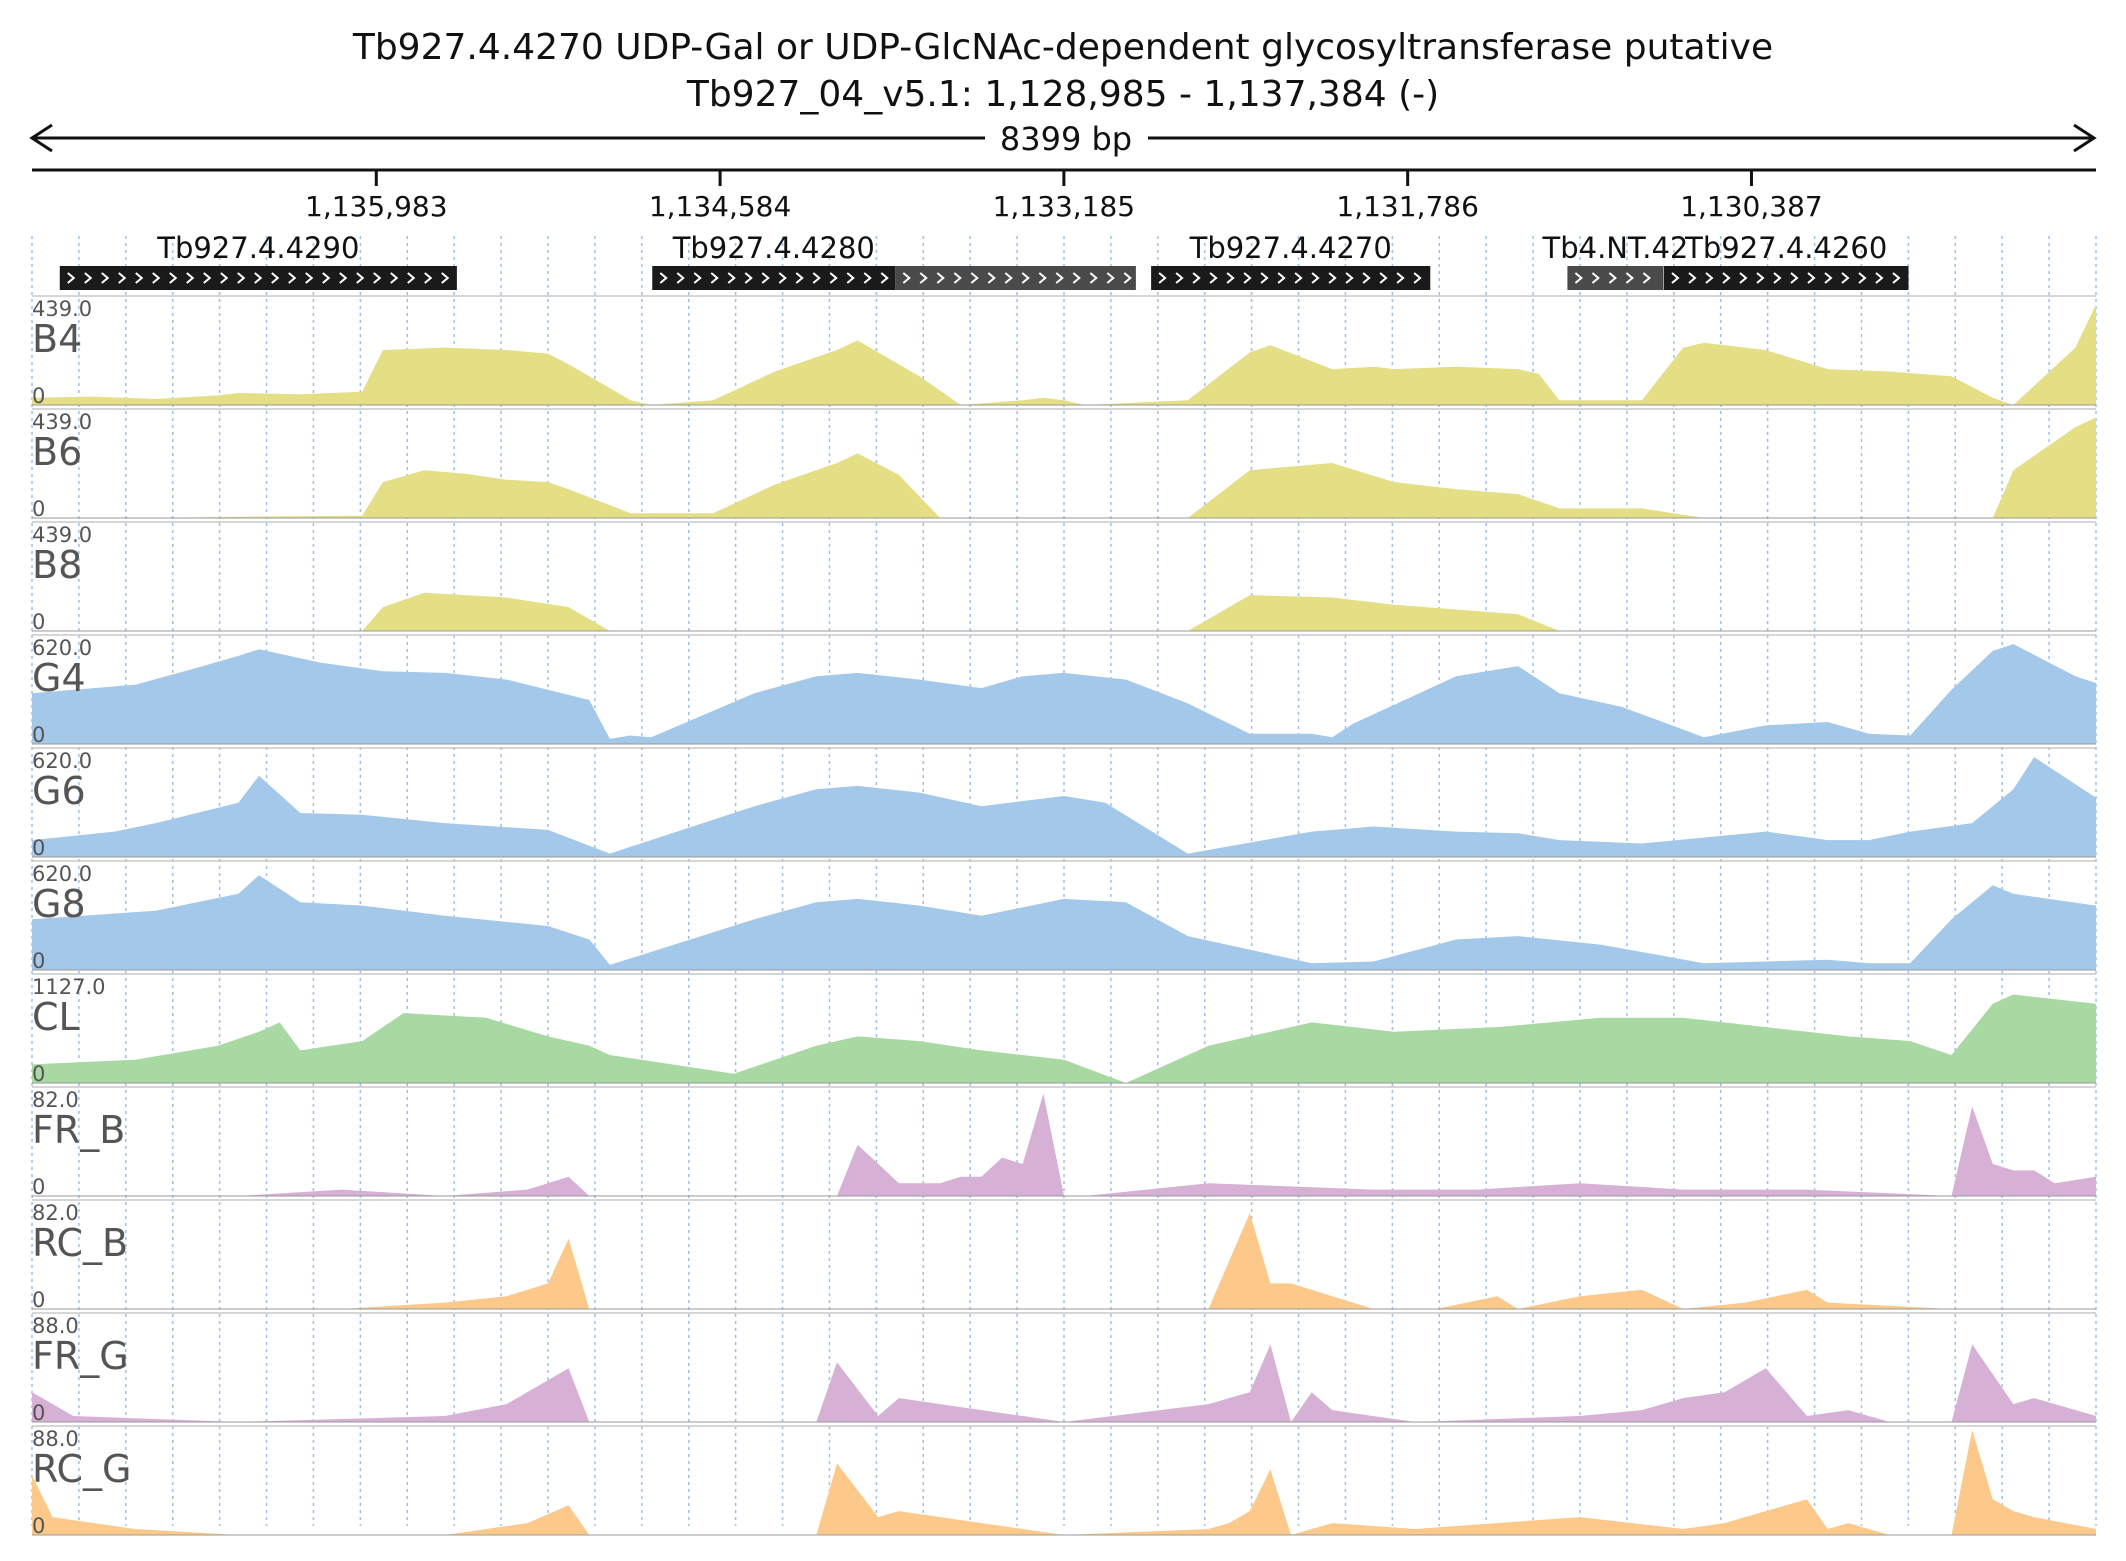 The width and height of the screenshot is (2126, 1561). What do you see at coordinates (68, 987) in the screenshot?
I see `track-ymax-label: 1127.0` at bounding box center [68, 987].